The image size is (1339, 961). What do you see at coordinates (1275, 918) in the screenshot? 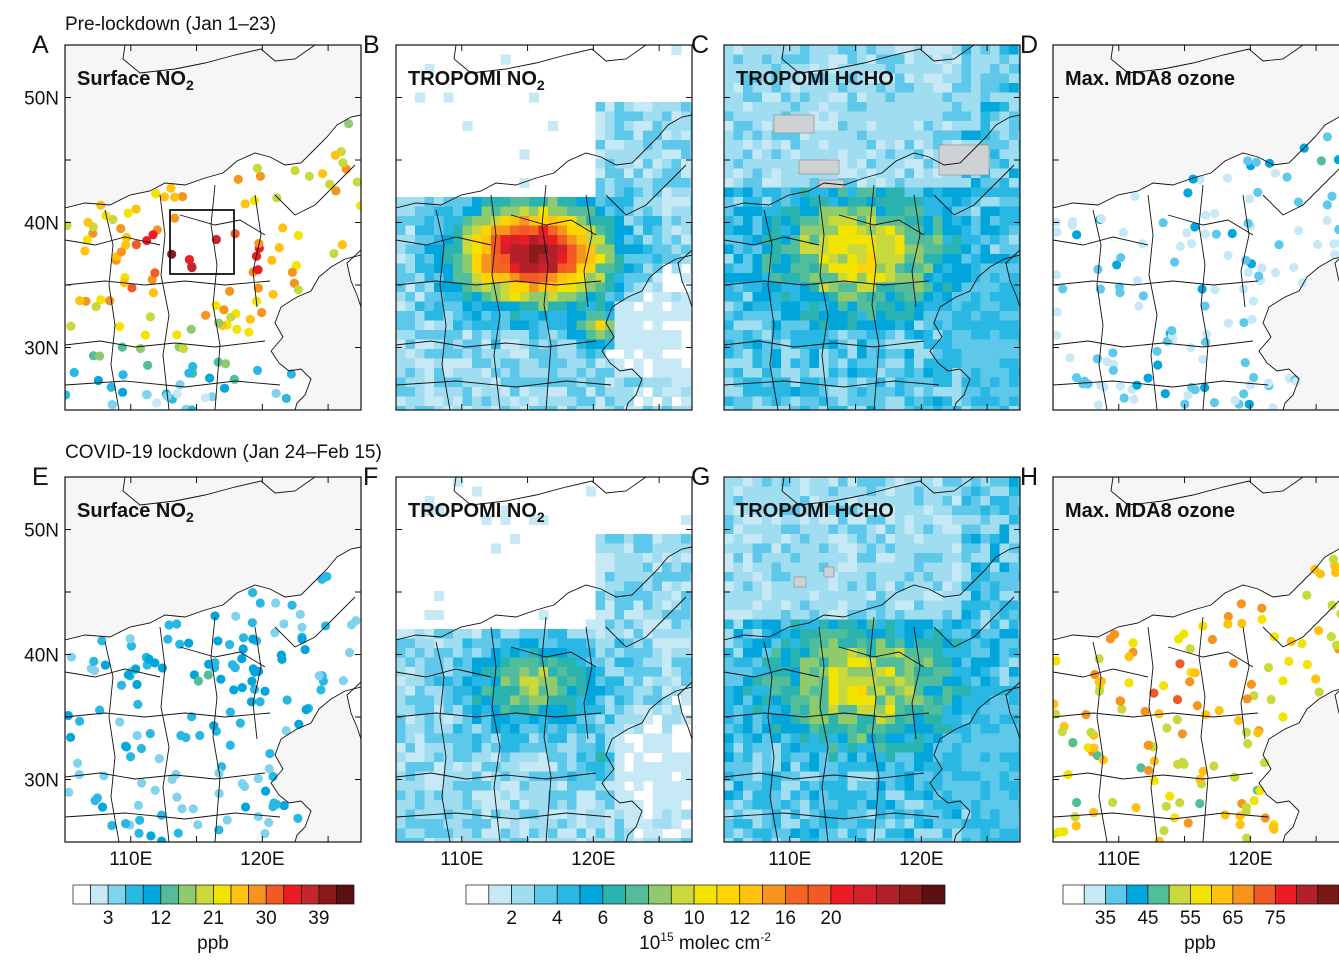
I see `colorbar-tick-label: 75` at bounding box center [1275, 918].